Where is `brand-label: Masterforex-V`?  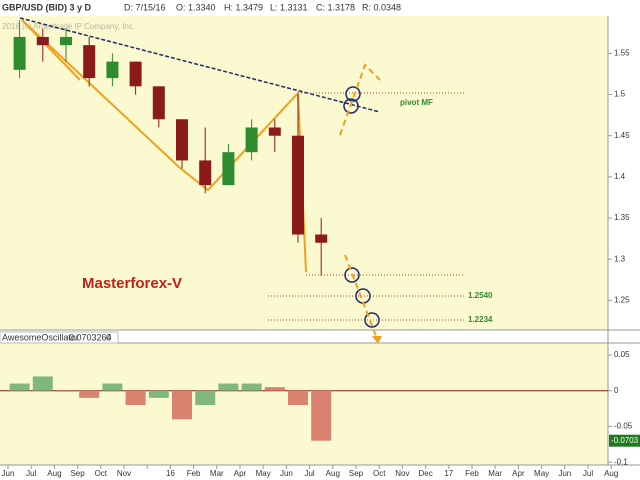
brand-label: Masterforex-V is located at coordinates (132, 283).